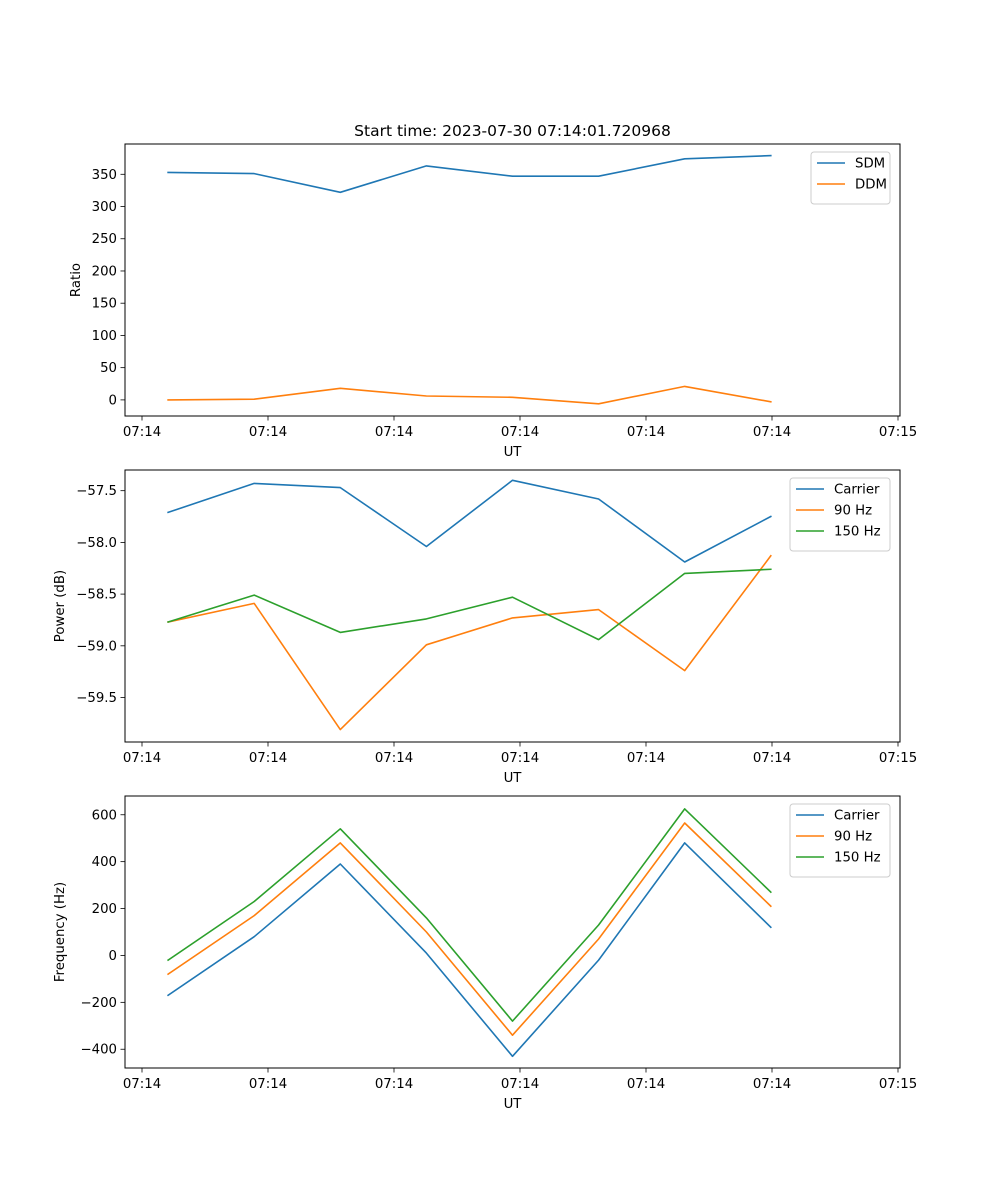 Image resolution: width=1000 pixels, height=1200 pixels. What do you see at coordinates (104, 207) in the screenshot?
I see `y-tick-label: 300` at bounding box center [104, 207].